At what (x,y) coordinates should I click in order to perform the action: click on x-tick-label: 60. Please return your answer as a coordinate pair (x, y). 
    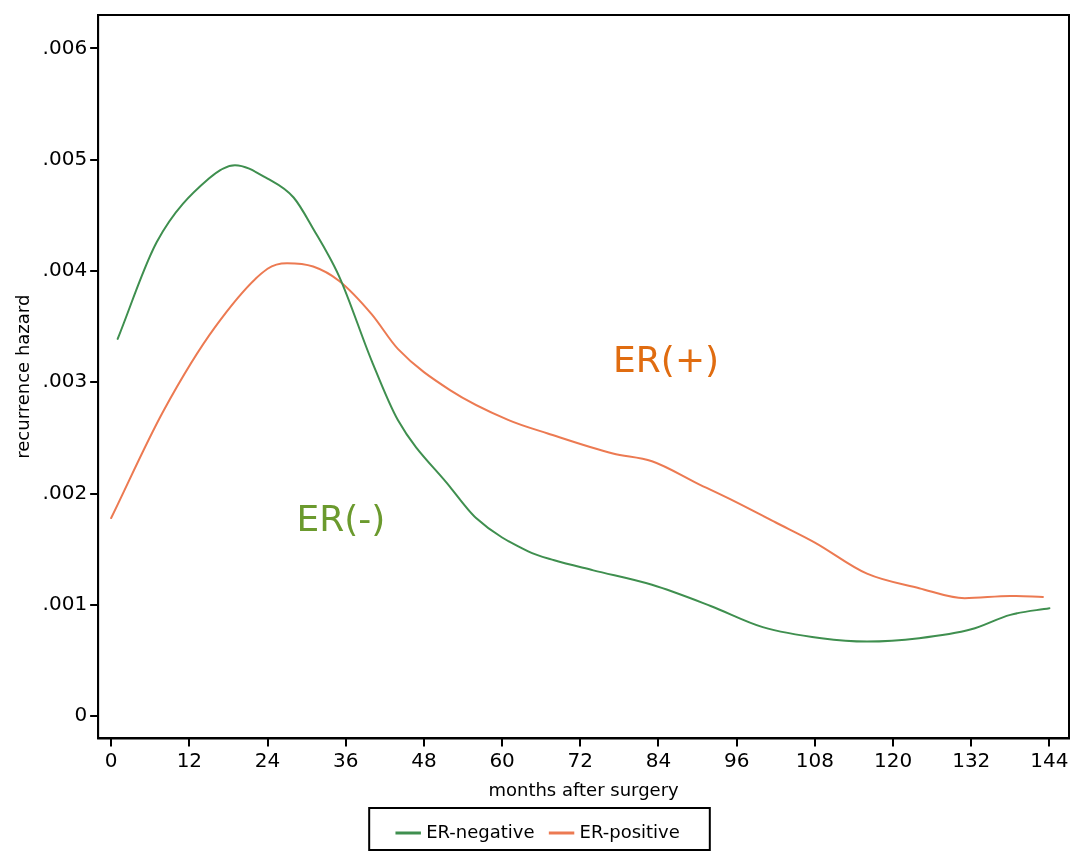
    Looking at the image, I should click on (502, 759).